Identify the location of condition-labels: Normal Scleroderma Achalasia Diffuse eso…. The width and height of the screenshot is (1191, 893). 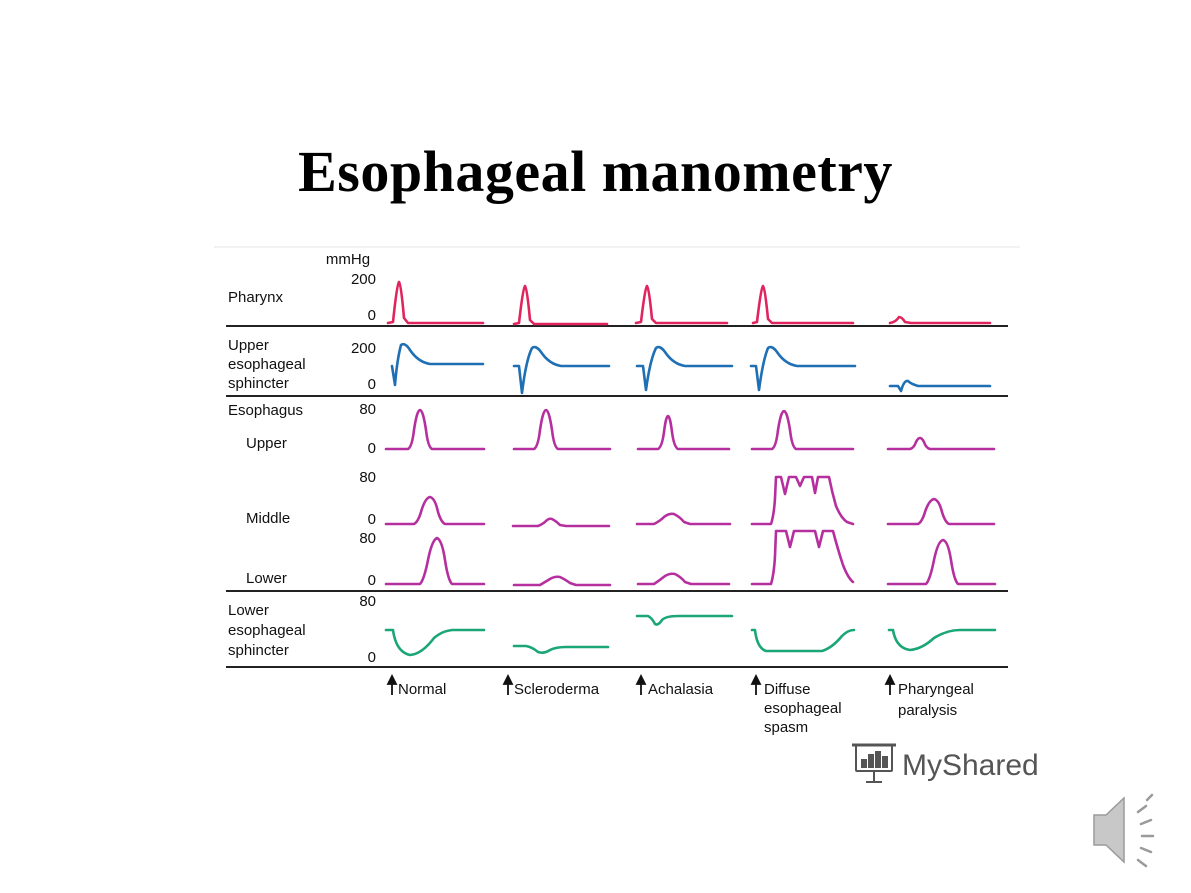
(680, 704).